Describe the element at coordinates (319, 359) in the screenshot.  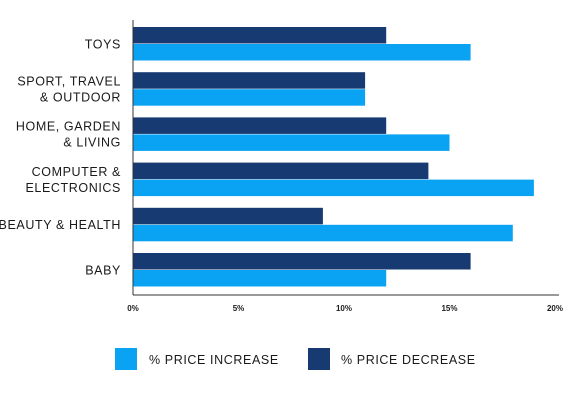
I see `legend-swatch-price-decrease` at that location.